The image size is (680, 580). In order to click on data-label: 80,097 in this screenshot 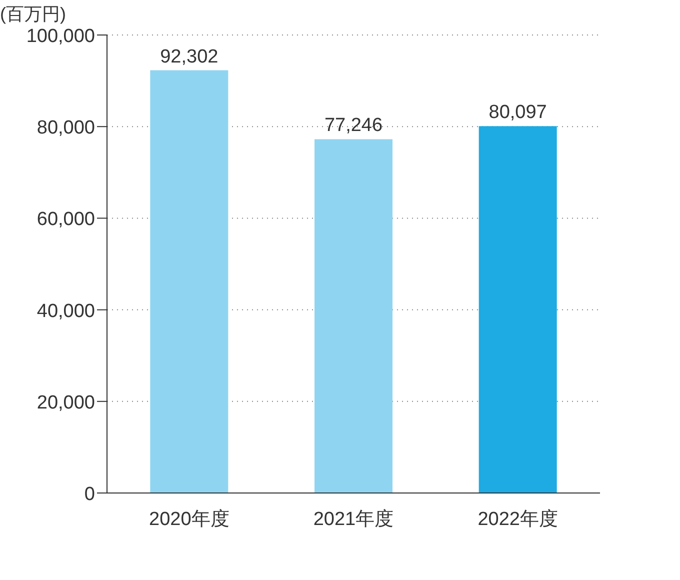, I will do `click(517, 113)`.